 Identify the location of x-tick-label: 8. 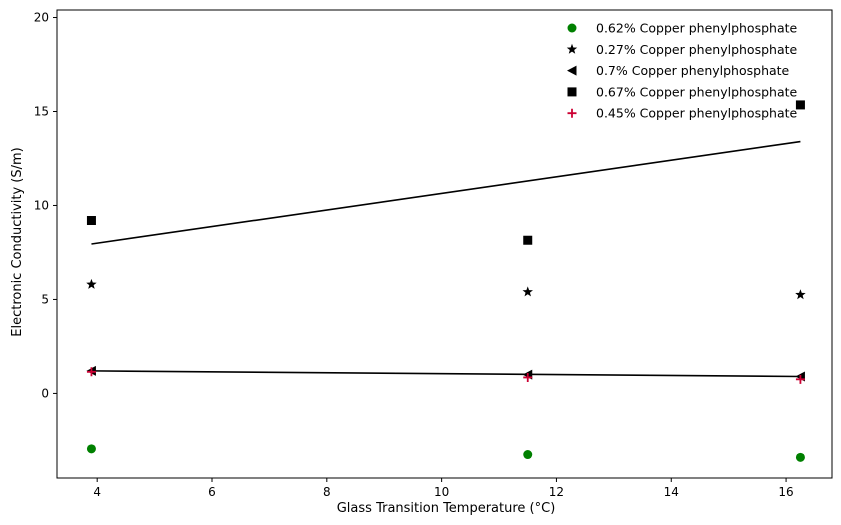
(327, 492).